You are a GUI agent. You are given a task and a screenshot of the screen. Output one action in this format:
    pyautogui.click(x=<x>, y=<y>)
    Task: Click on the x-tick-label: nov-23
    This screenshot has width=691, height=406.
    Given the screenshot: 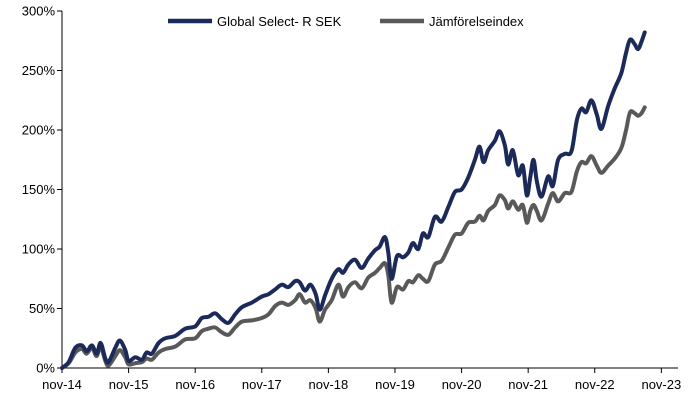 What is the action you would take?
    pyautogui.click(x=661, y=384)
    